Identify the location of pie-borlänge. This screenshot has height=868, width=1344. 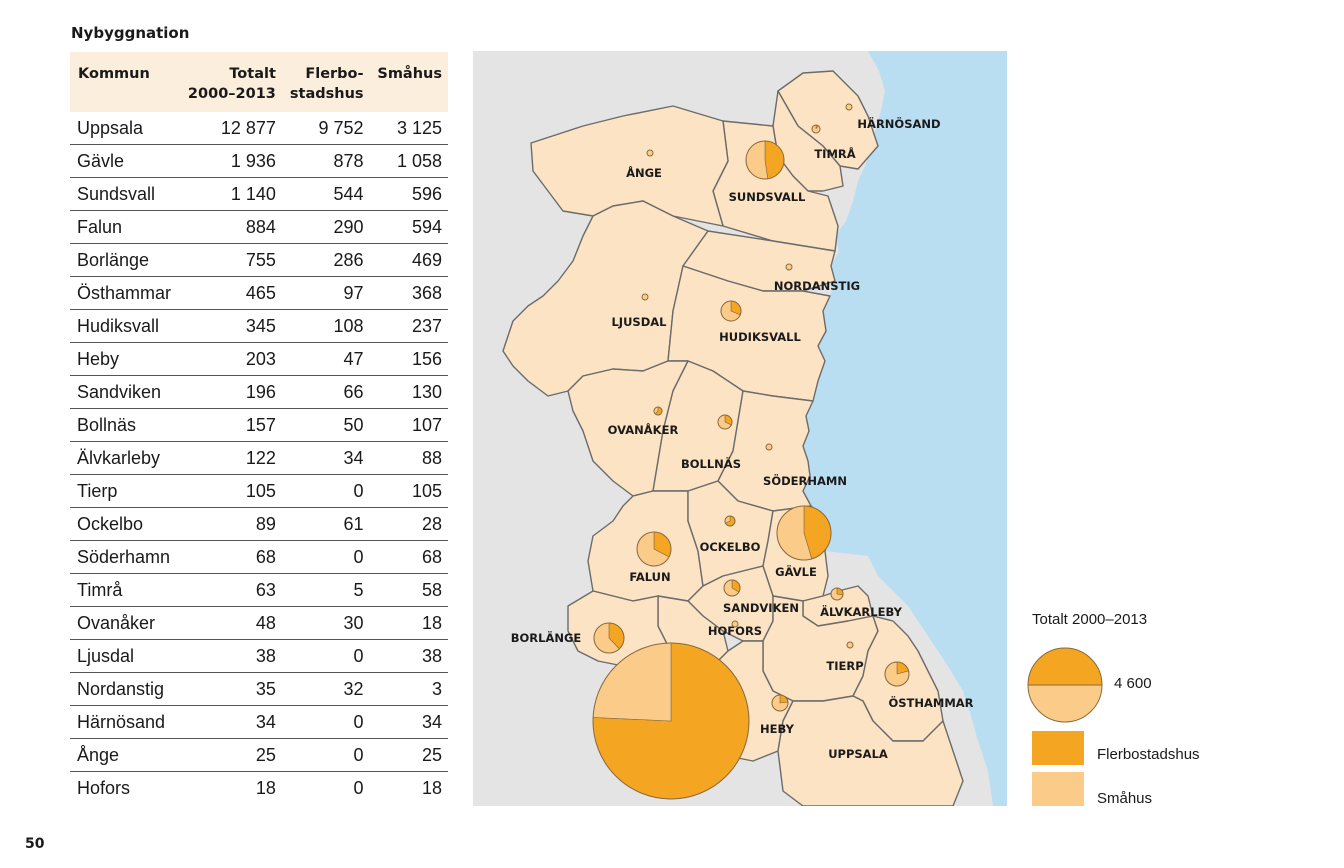
(609, 638).